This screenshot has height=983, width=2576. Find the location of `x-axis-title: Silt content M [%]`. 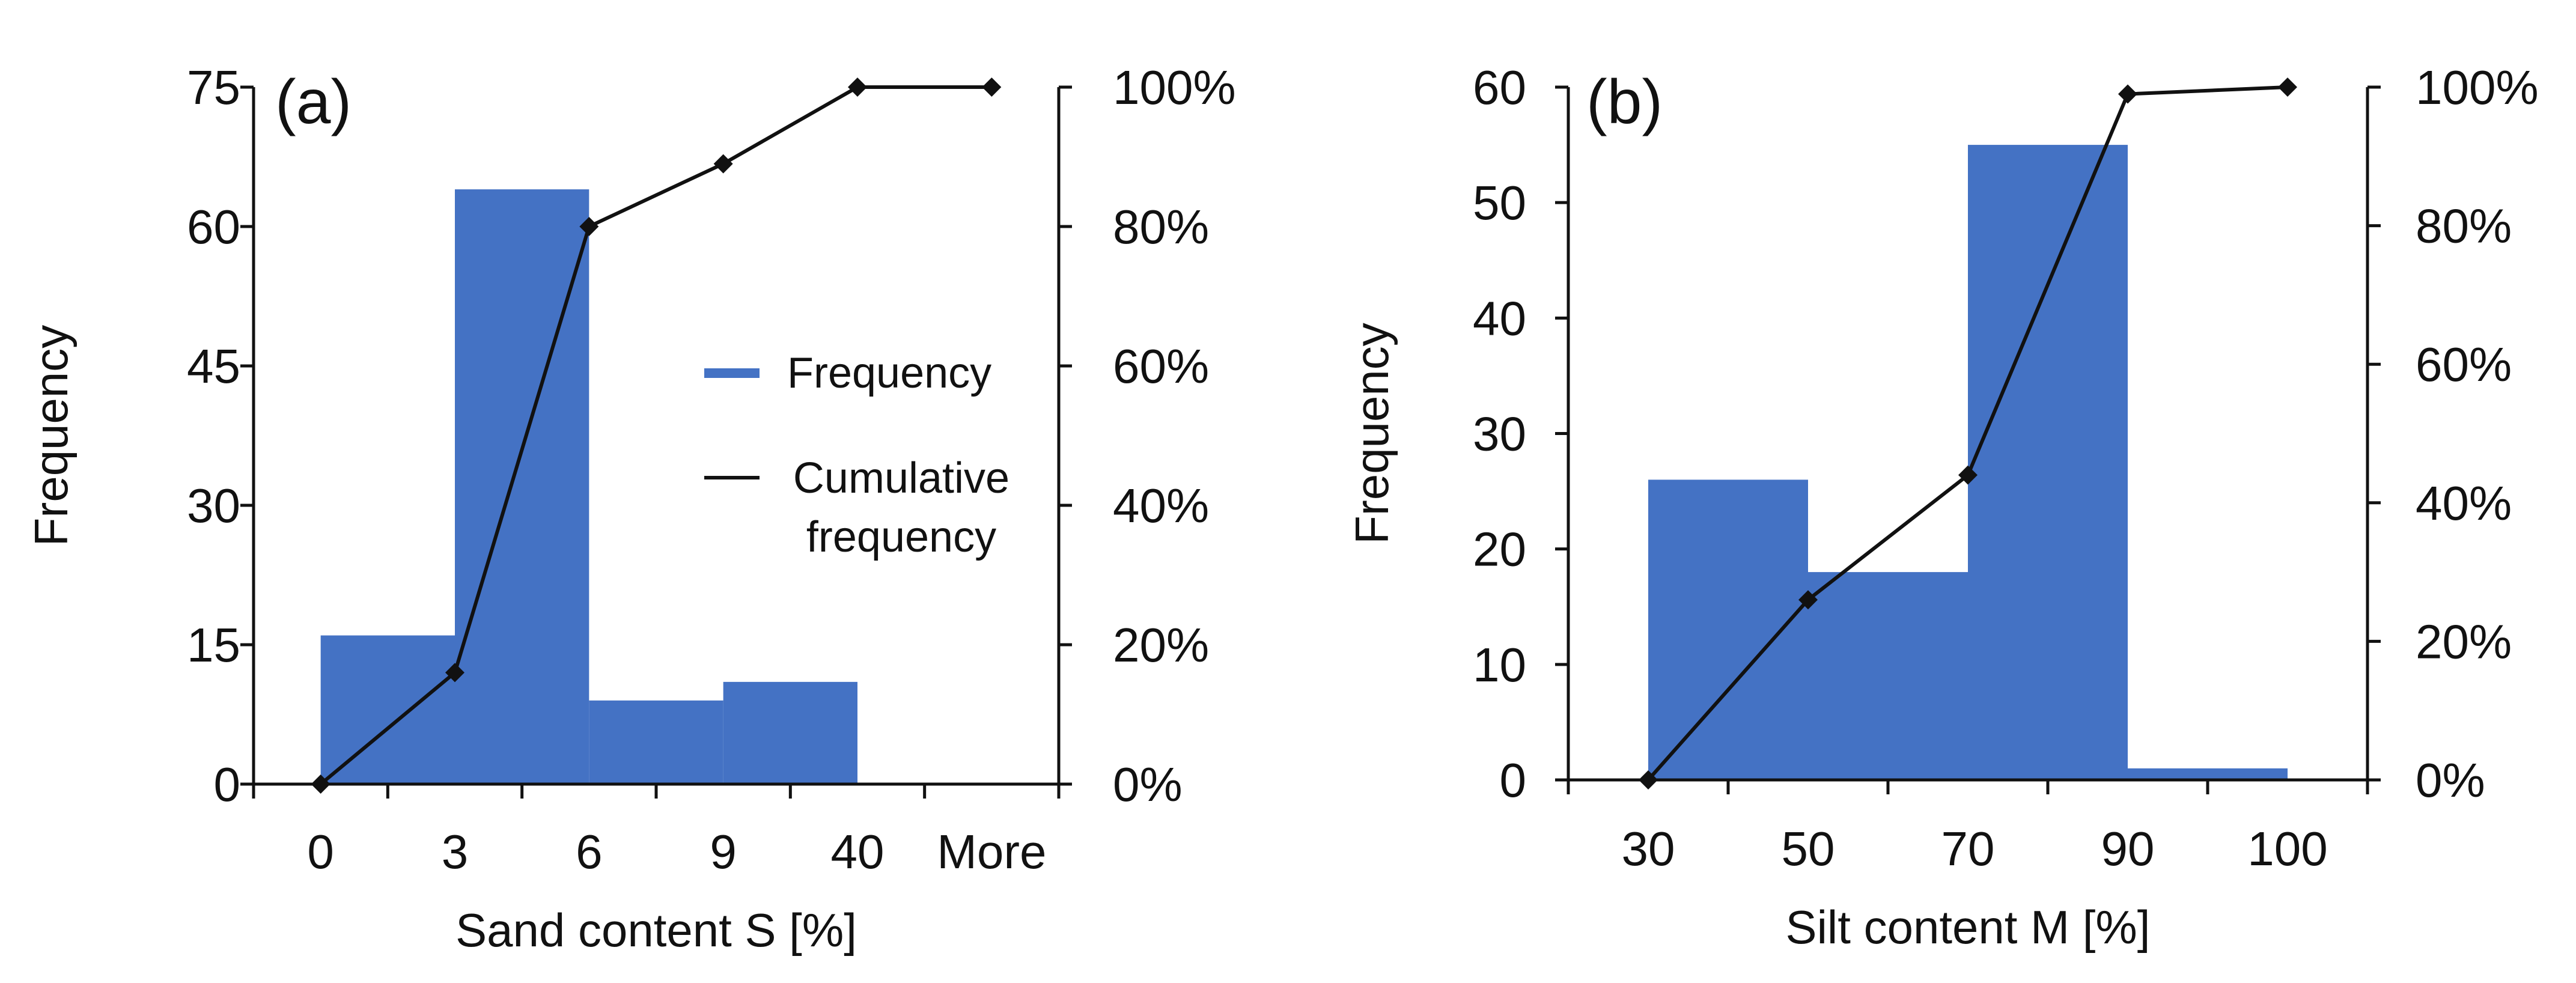

x-axis-title: Silt content M [%] is located at coordinates (1968, 927).